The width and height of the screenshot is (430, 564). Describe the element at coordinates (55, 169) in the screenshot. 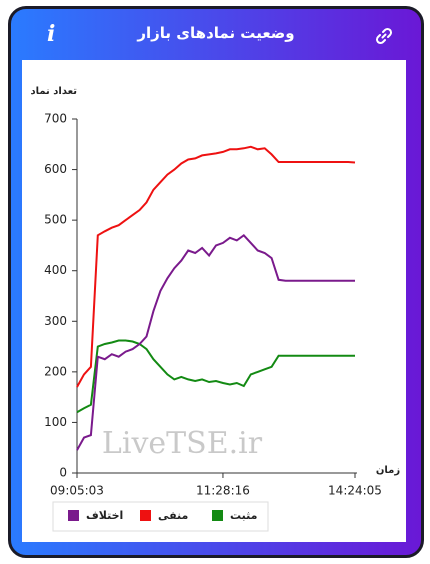

I see `y-tick-label: 600` at that location.